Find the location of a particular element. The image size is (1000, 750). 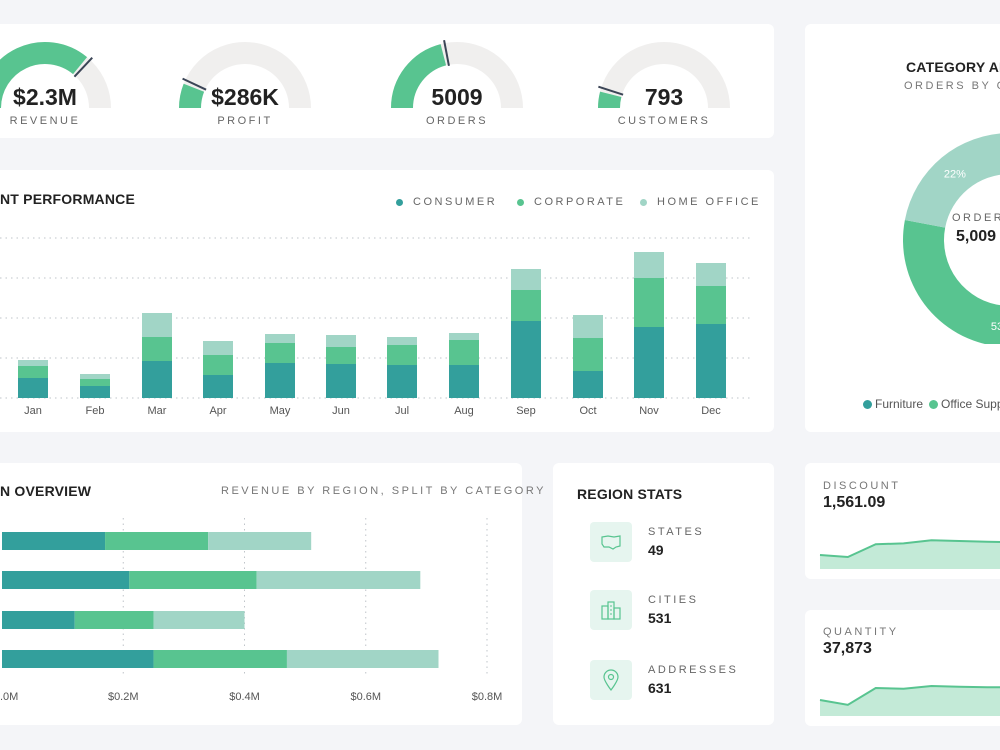

segment-bar-may-home-office is located at coordinates (280, 338).